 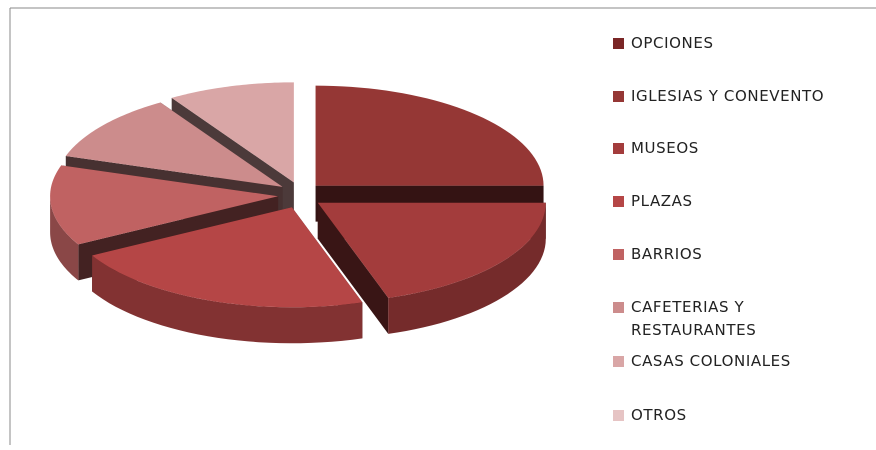 What do you see at coordinates (672, 43) in the screenshot?
I see `legend-label: OPCIONES` at bounding box center [672, 43].